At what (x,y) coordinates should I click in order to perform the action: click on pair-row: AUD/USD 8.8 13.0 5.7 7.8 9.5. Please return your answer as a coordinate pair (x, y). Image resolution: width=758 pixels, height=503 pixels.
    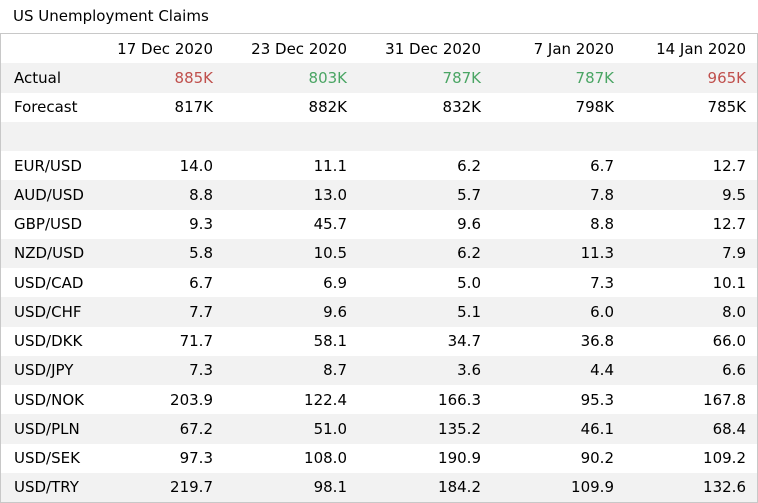
    Looking at the image, I should click on (379, 195).